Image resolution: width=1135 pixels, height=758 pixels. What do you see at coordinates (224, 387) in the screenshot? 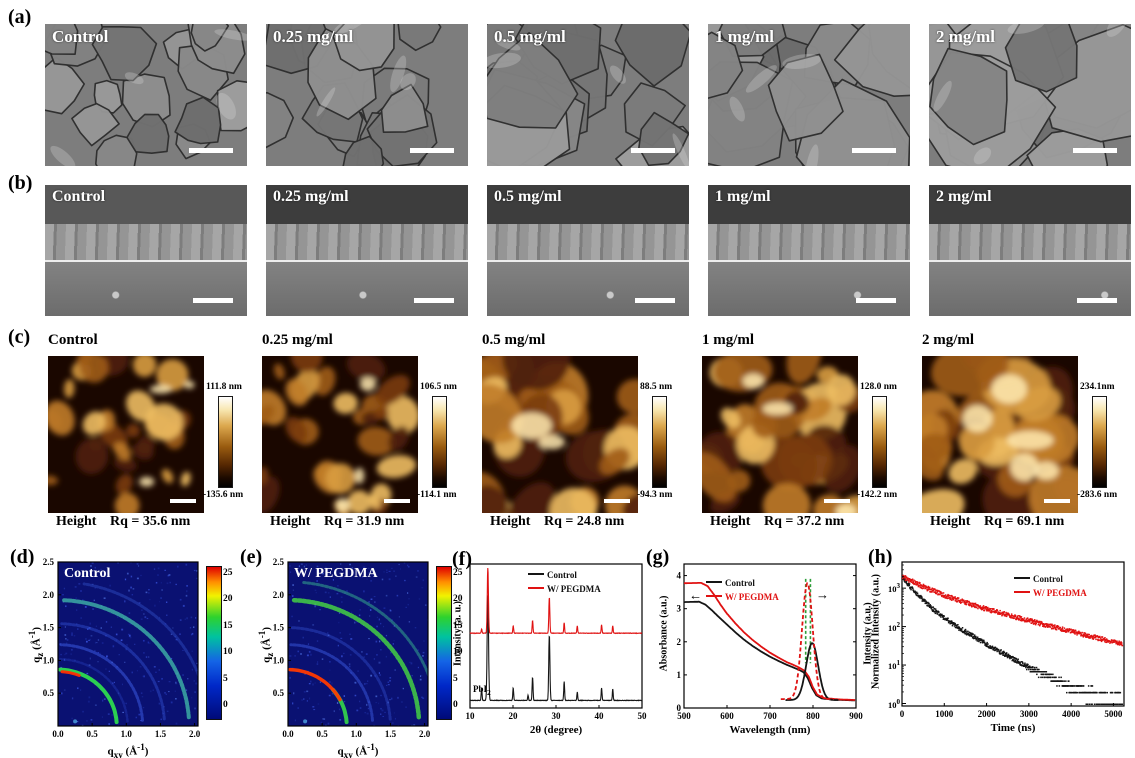
I see `afm-colorbar-max: 111.8 nm` at bounding box center [224, 387].